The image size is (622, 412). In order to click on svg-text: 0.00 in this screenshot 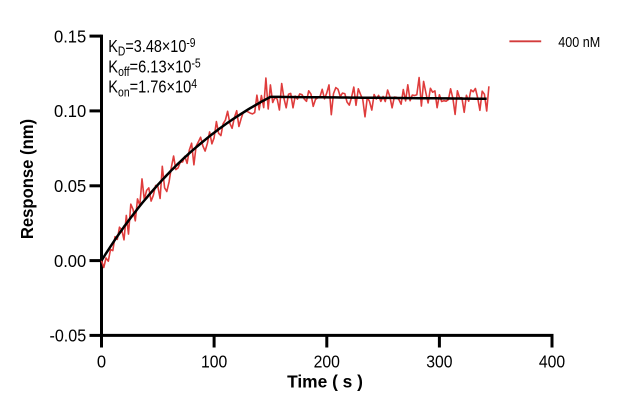, I will do `click(70, 260)`.